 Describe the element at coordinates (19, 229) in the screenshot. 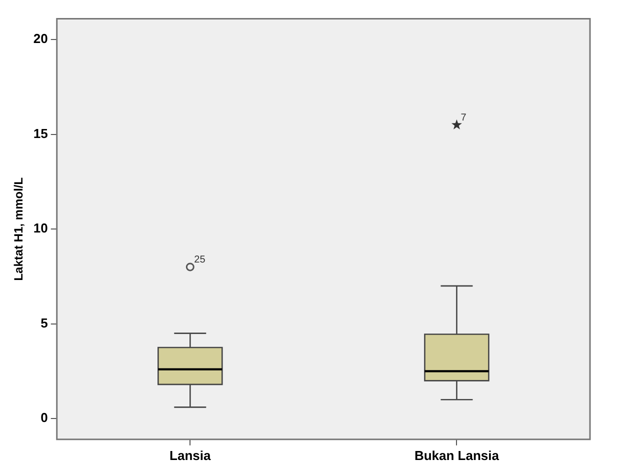

I see `y-axis-title: Laktat H1, mmol/L` at that location.